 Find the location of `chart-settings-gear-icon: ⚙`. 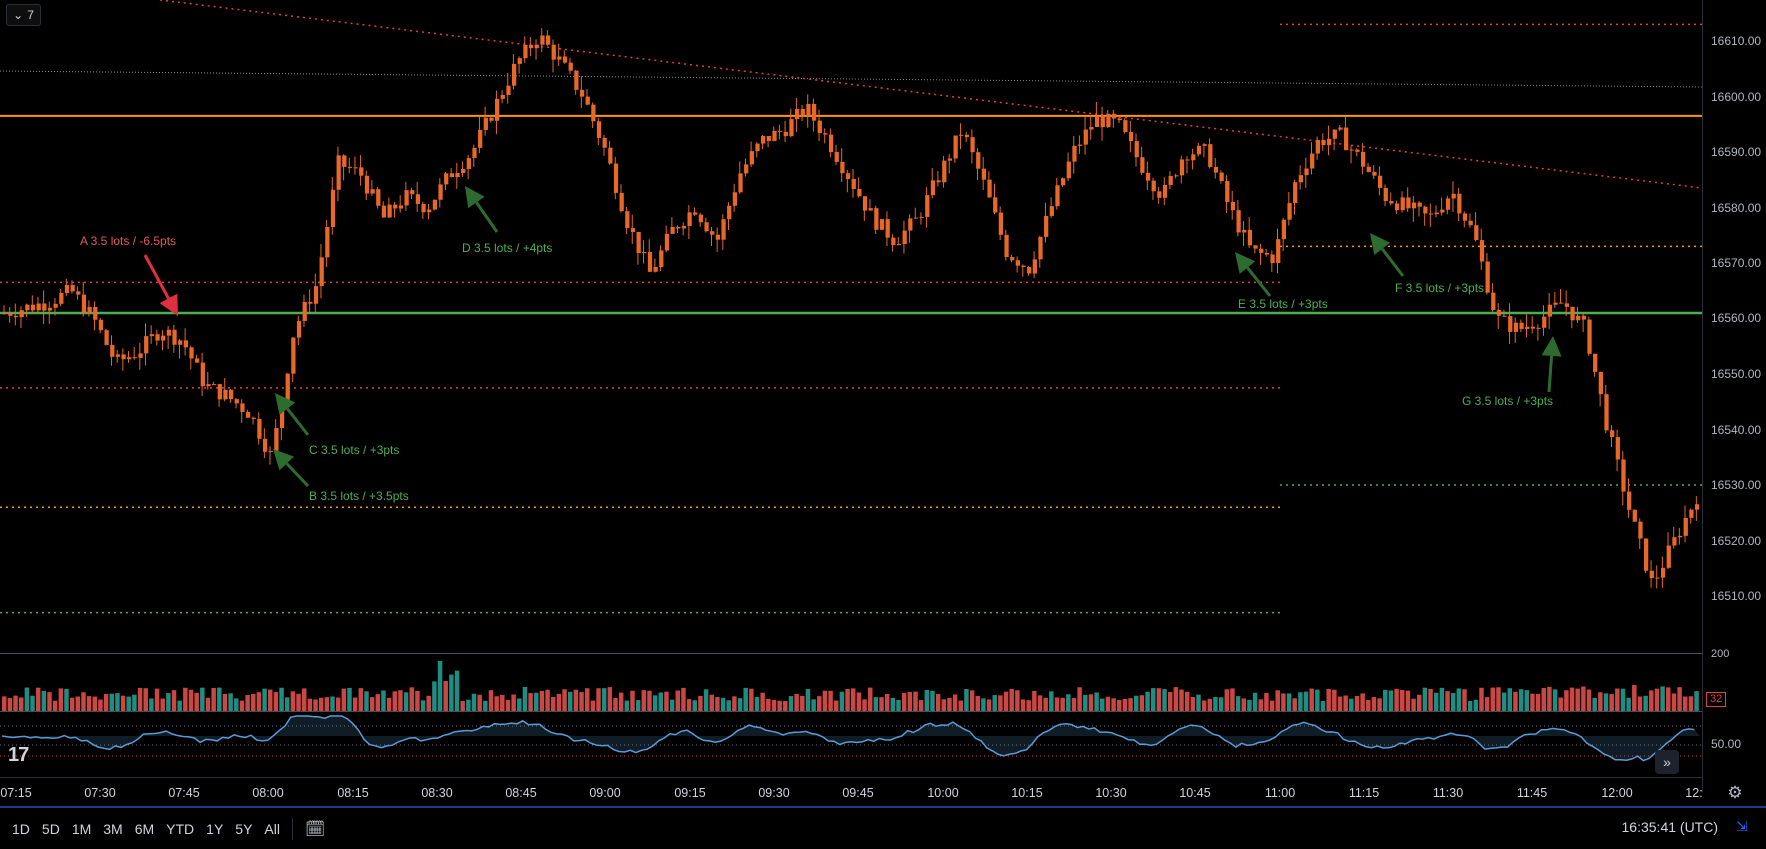

chart-settings-gear-icon: ⚙ is located at coordinates (1735, 792).